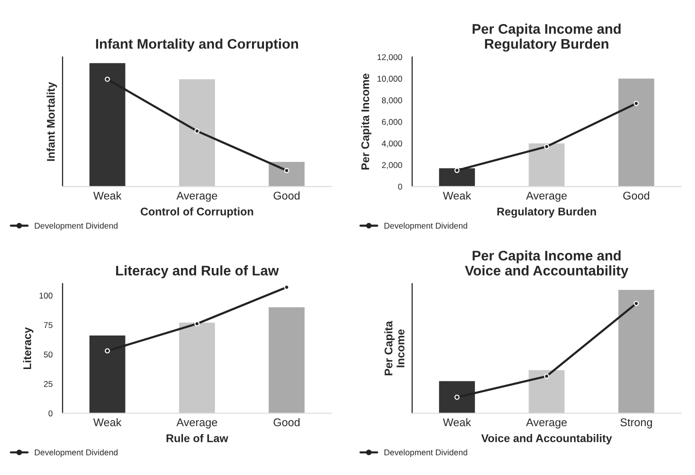  Describe the element at coordinates (546, 439) in the screenshot. I see `x-axis-title: Voice and Accountability` at that location.